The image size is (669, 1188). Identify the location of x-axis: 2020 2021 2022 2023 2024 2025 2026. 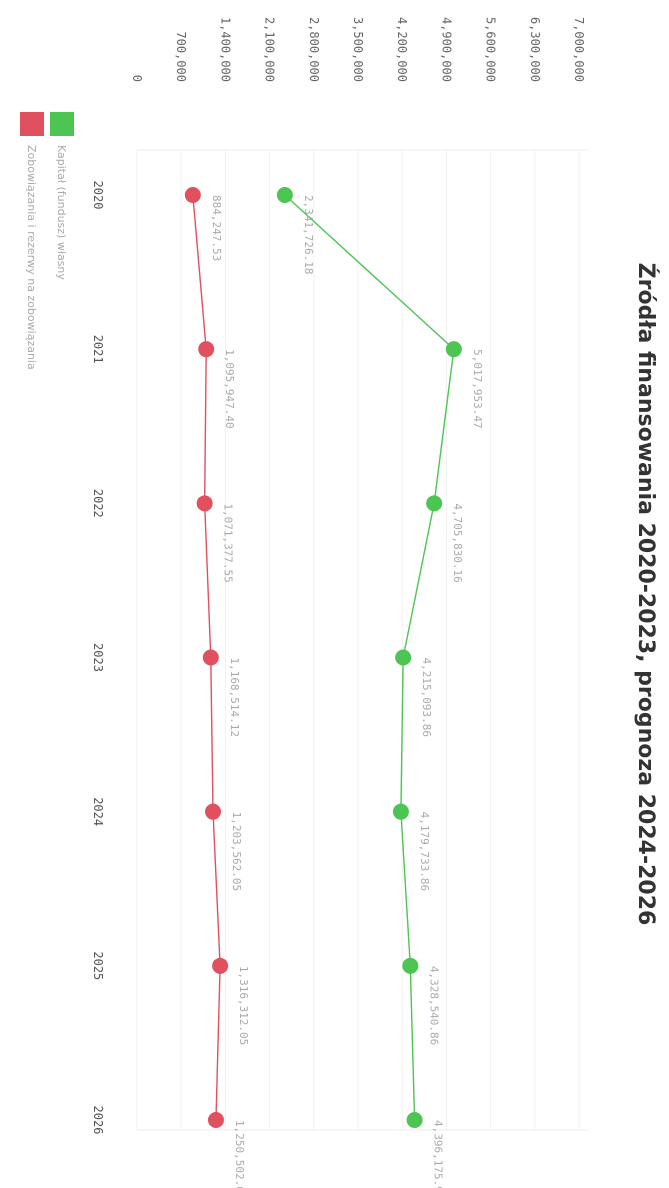
(98, 658).